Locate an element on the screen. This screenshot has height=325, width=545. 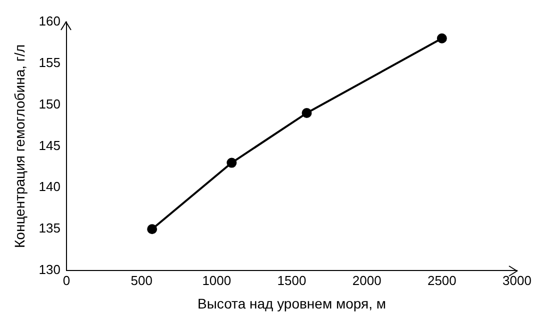
x-tick-label: 2500 is located at coordinates (441, 280).